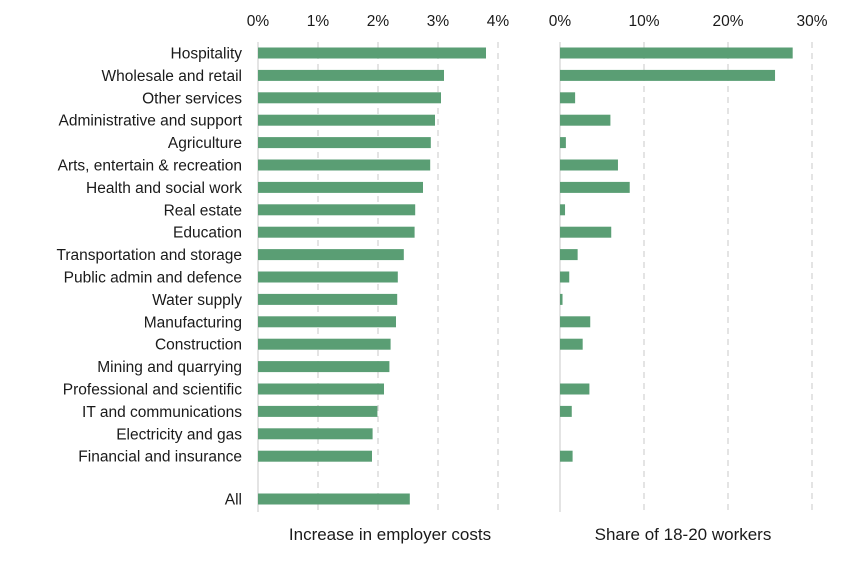 The height and width of the screenshot is (563, 848). Describe the element at coordinates (334, 499) in the screenshot. I see `costs-bar-all` at that location.